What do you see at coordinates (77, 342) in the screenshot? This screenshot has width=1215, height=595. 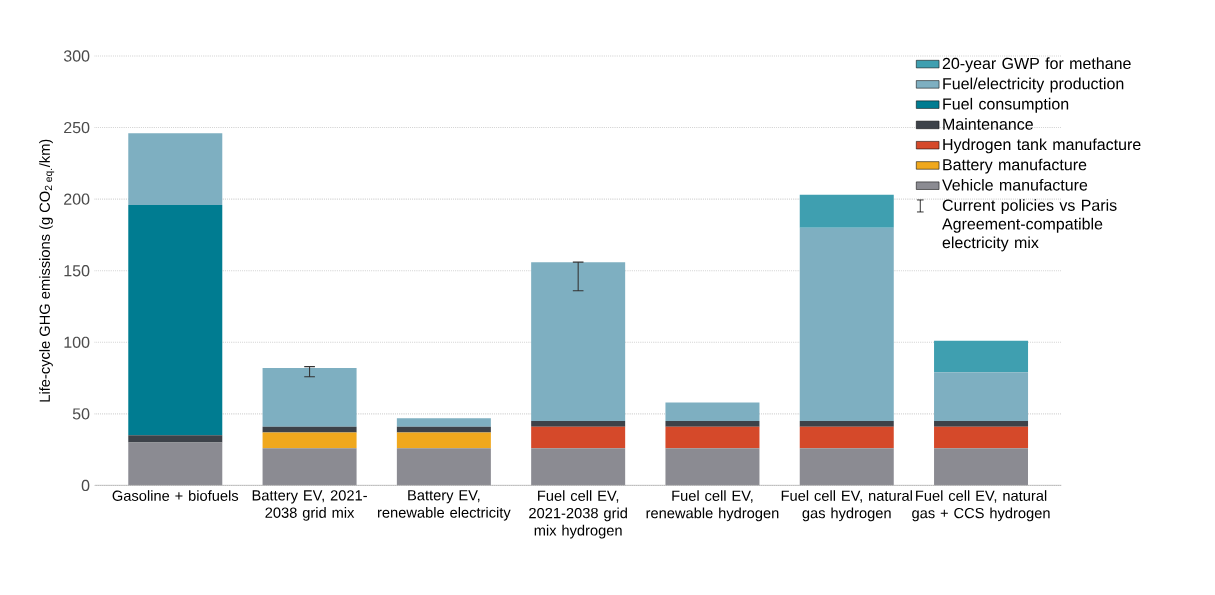 I see `y-tick-label: 100` at bounding box center [77, 342].